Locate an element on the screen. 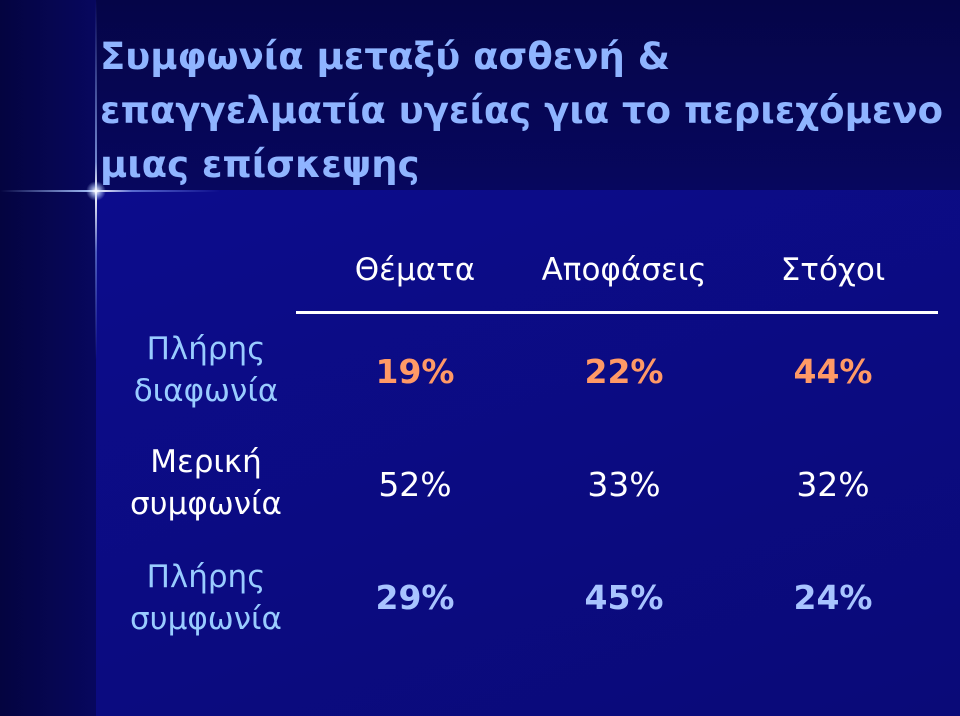 The image size is (960, 716). row-label-partial-agreement: Μερική συμφωνία is located at coordinates (206, 483).